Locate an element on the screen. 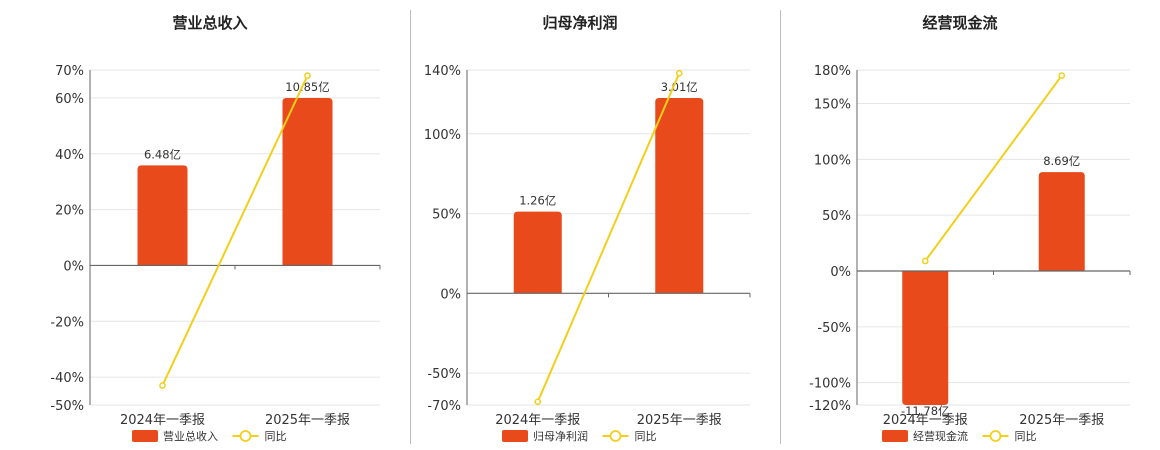 The width and height of the screenshot is (1160, 450). chart-title: 经营现金流 is located at coordinates (959, 23).